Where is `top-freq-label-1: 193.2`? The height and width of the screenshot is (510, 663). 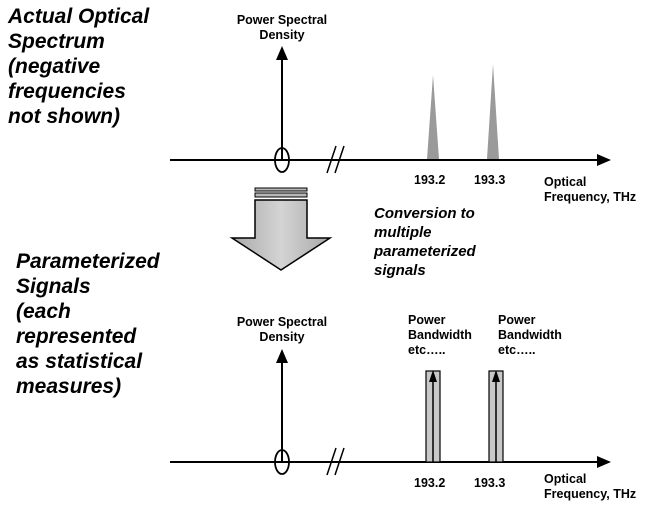 top-freq-label-1: 193.2 is located at coordinates (430, 180).